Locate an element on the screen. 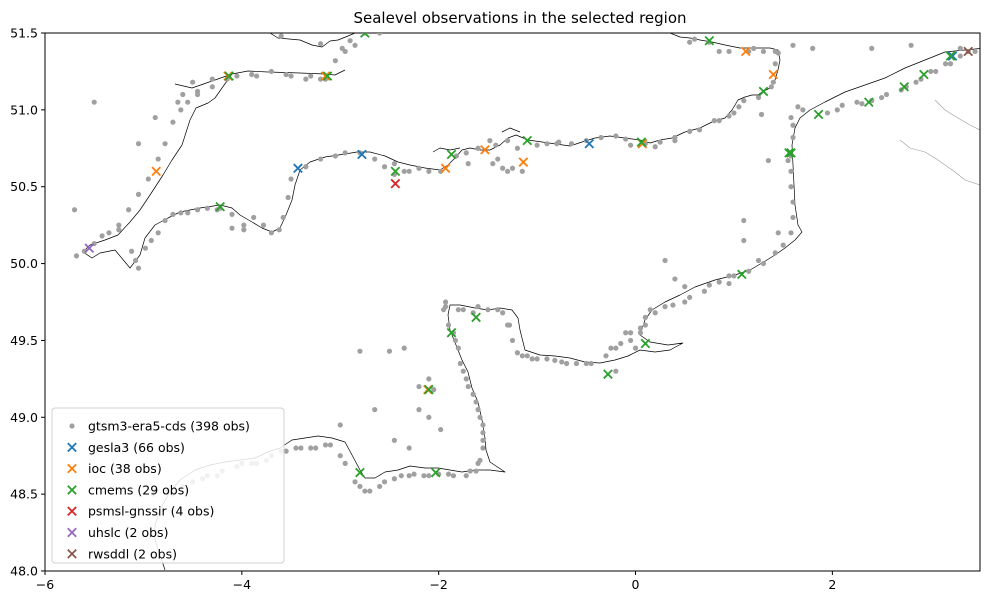 The height and width of the screenshot is (604, 990). y-axis-ticks: 48.0 48.5 49.0 49.5 50.0 50.5 51.0 51.5 is located at coordinates (27, 302).